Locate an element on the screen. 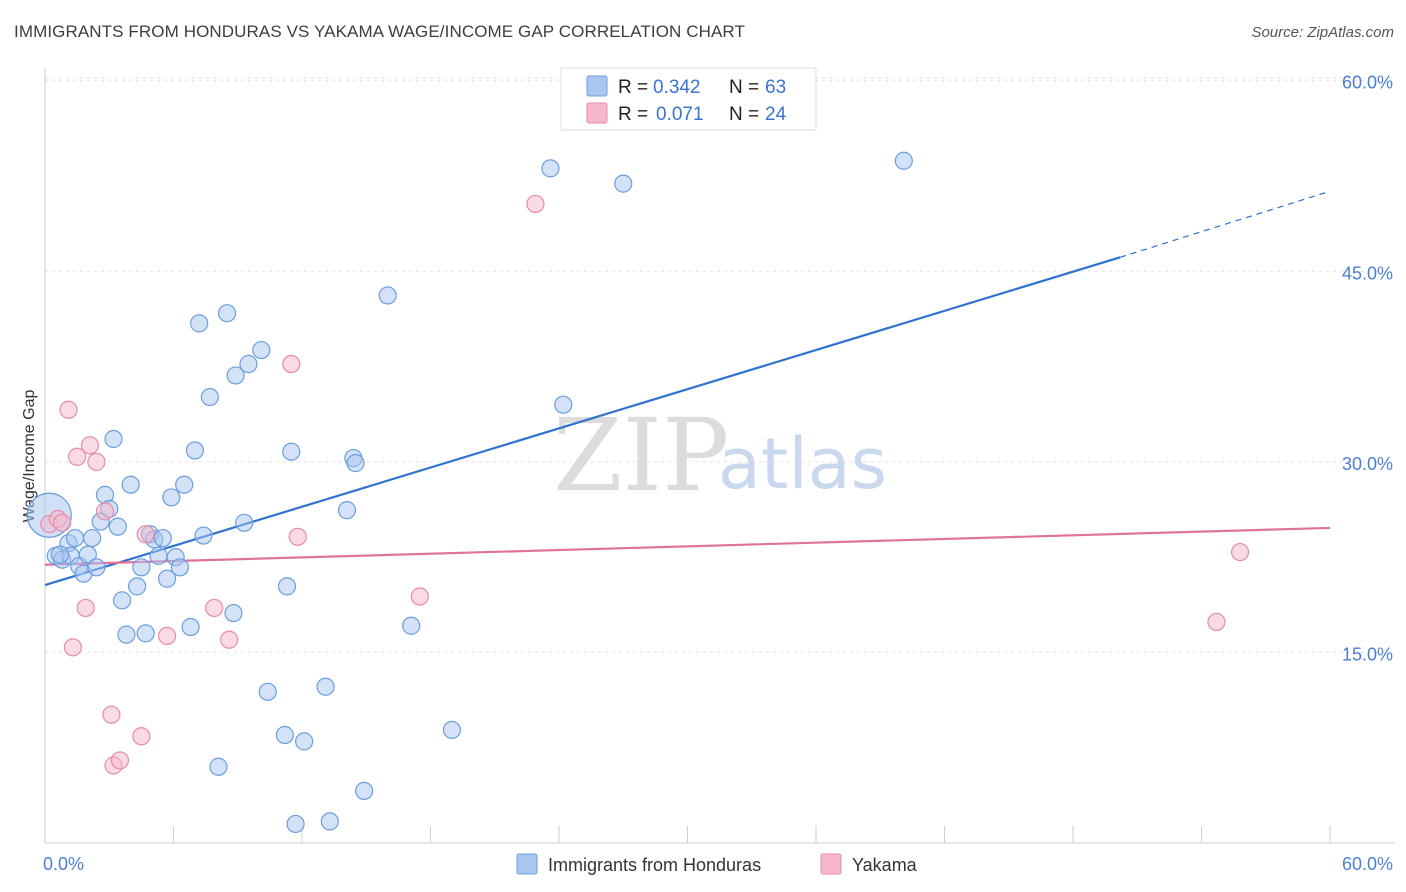 The height and width of the screenshot is (892, 1406). bottom-legend-label-honduras: Immigrants from Honduras is located at coordinates (654, 865).